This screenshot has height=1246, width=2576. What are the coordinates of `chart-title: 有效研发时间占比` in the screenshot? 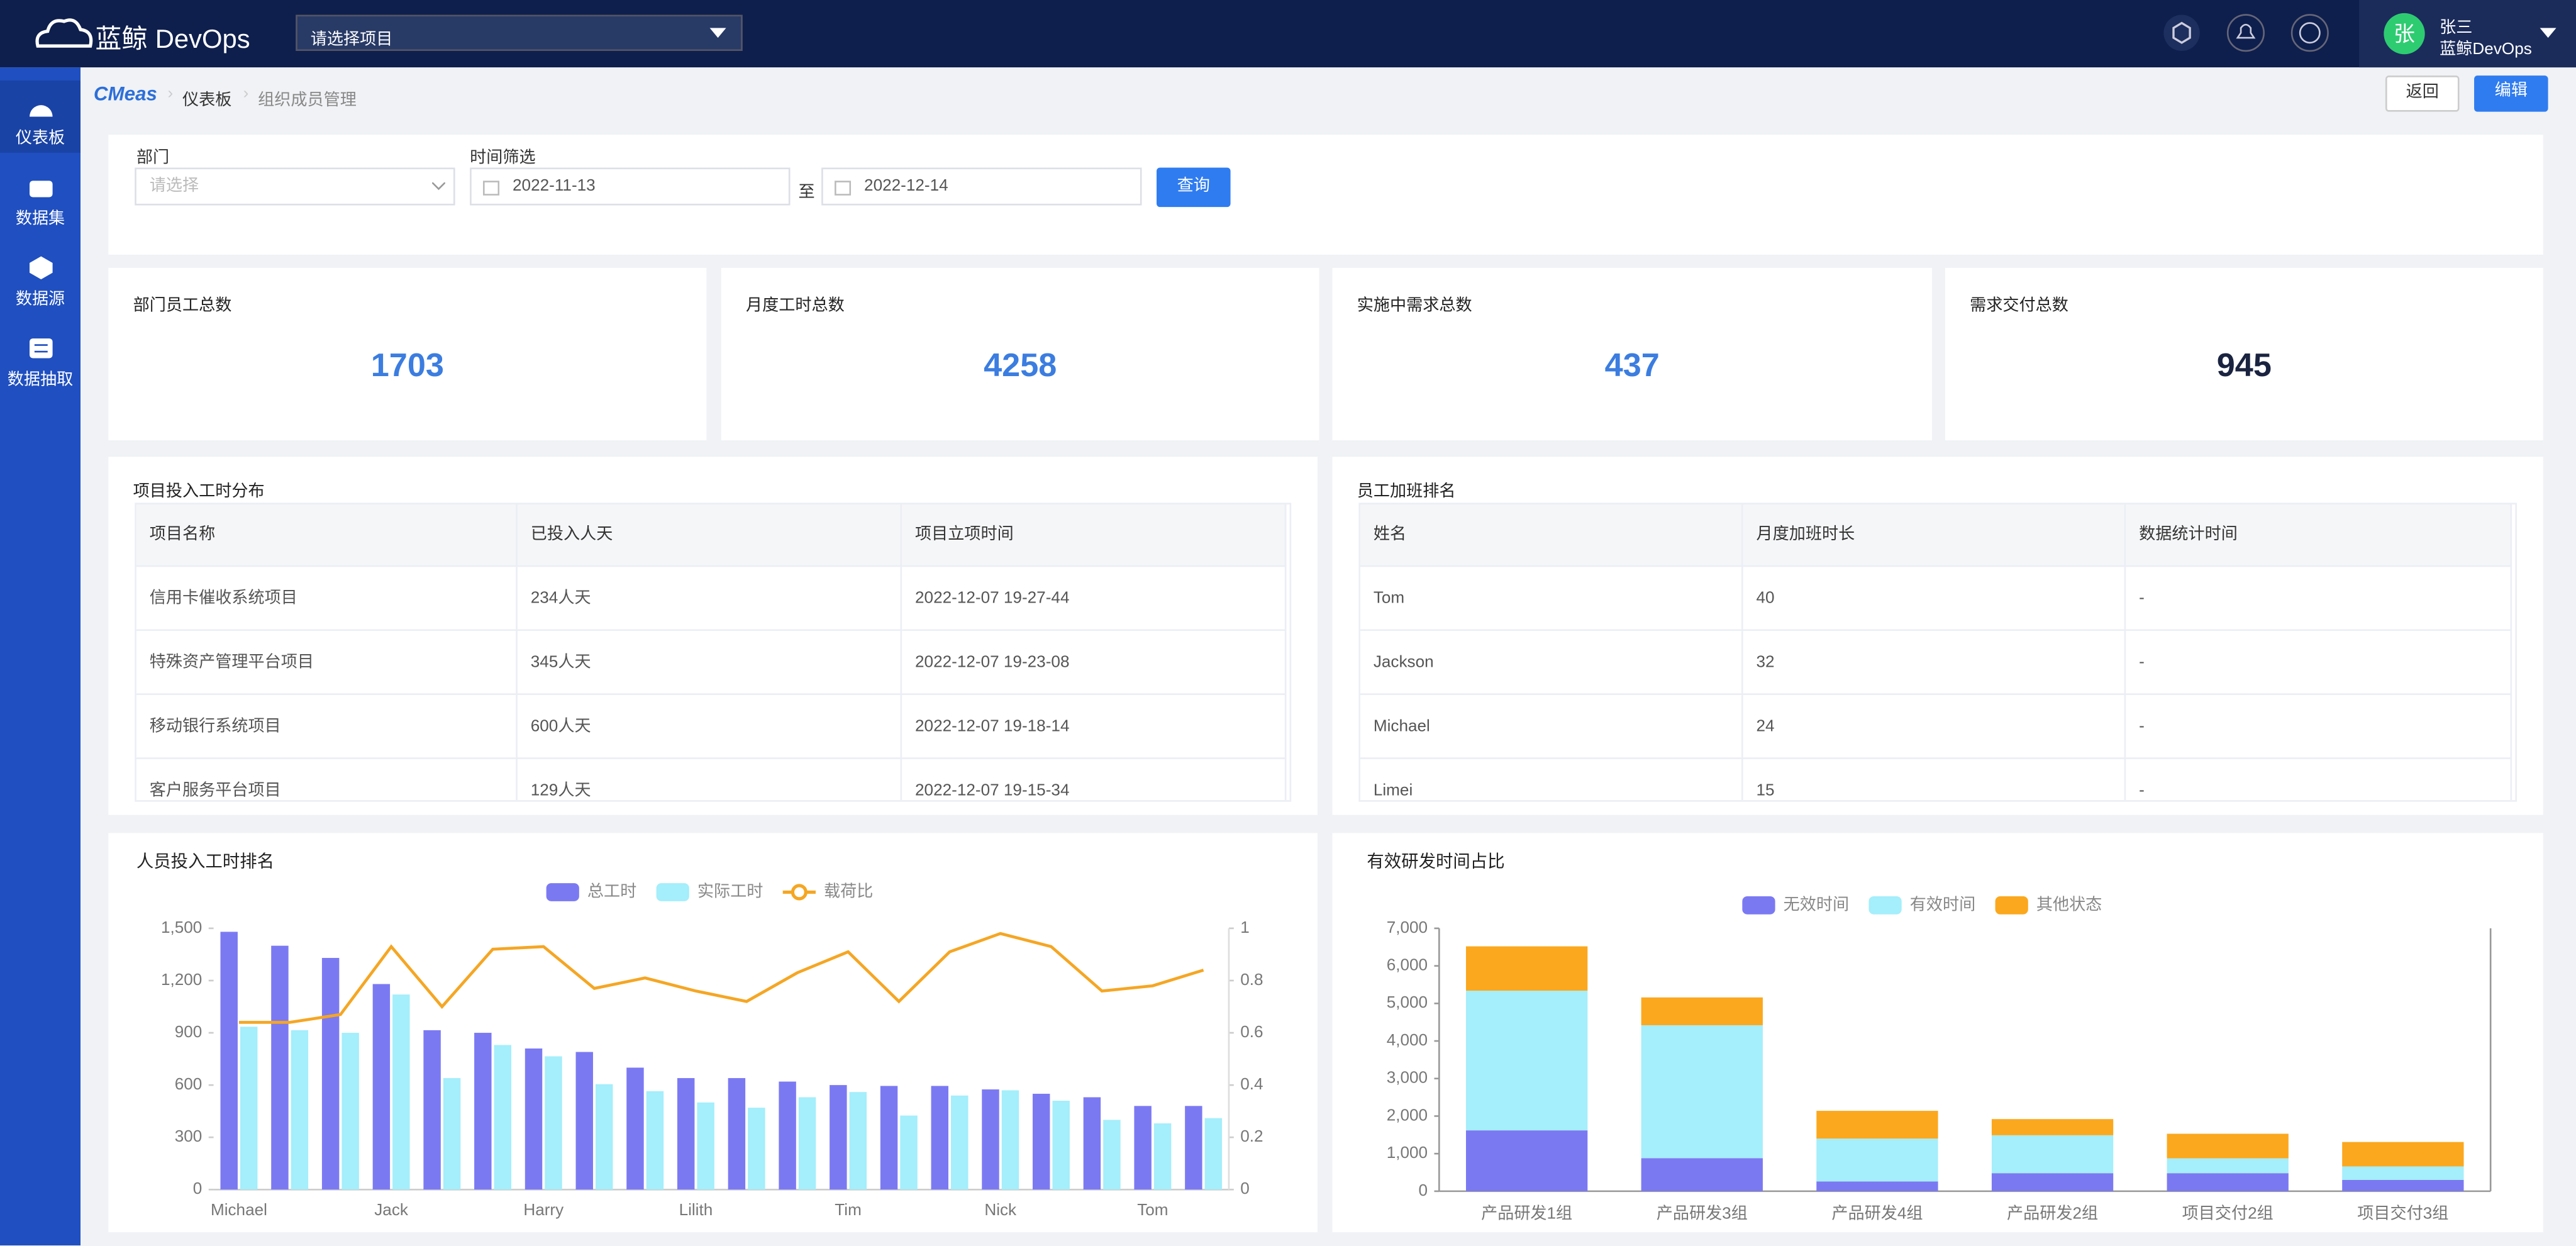 It's located at (1435, 861).